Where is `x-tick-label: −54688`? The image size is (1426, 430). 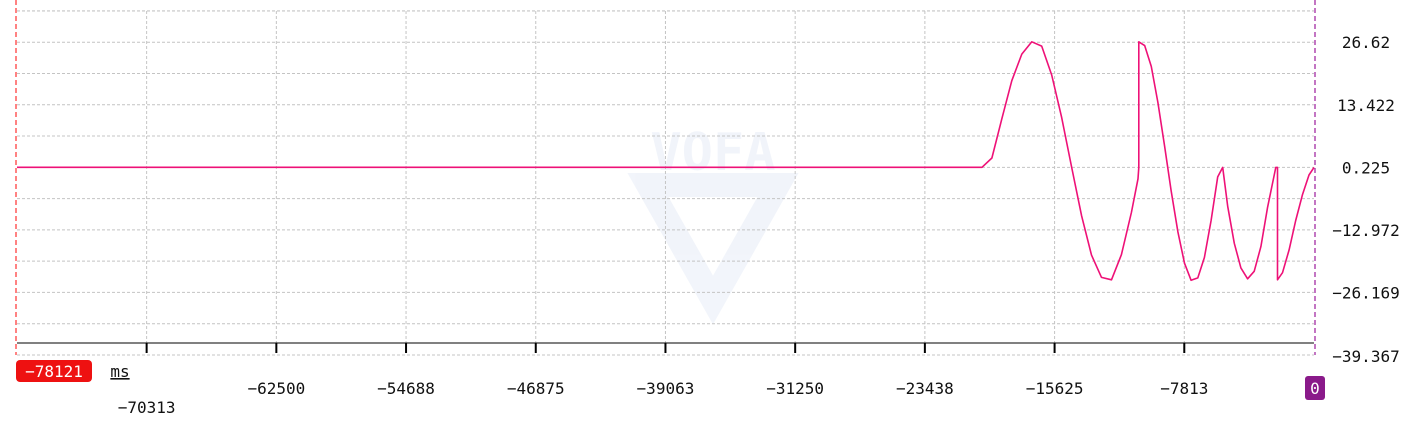 x-tick-label: −54688 is located at coordinates (406, 388).